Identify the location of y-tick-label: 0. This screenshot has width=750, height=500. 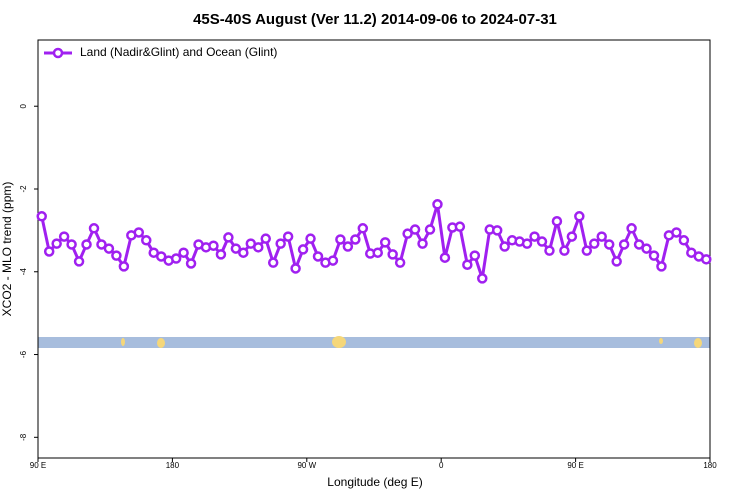
(23, 105).